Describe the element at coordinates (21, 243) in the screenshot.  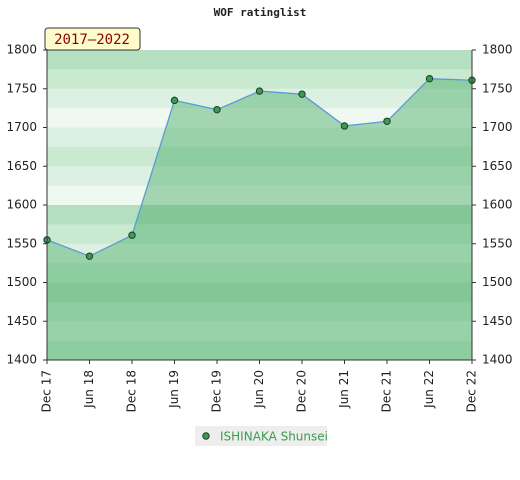
I see `y-tick-label: 1550` at that location.